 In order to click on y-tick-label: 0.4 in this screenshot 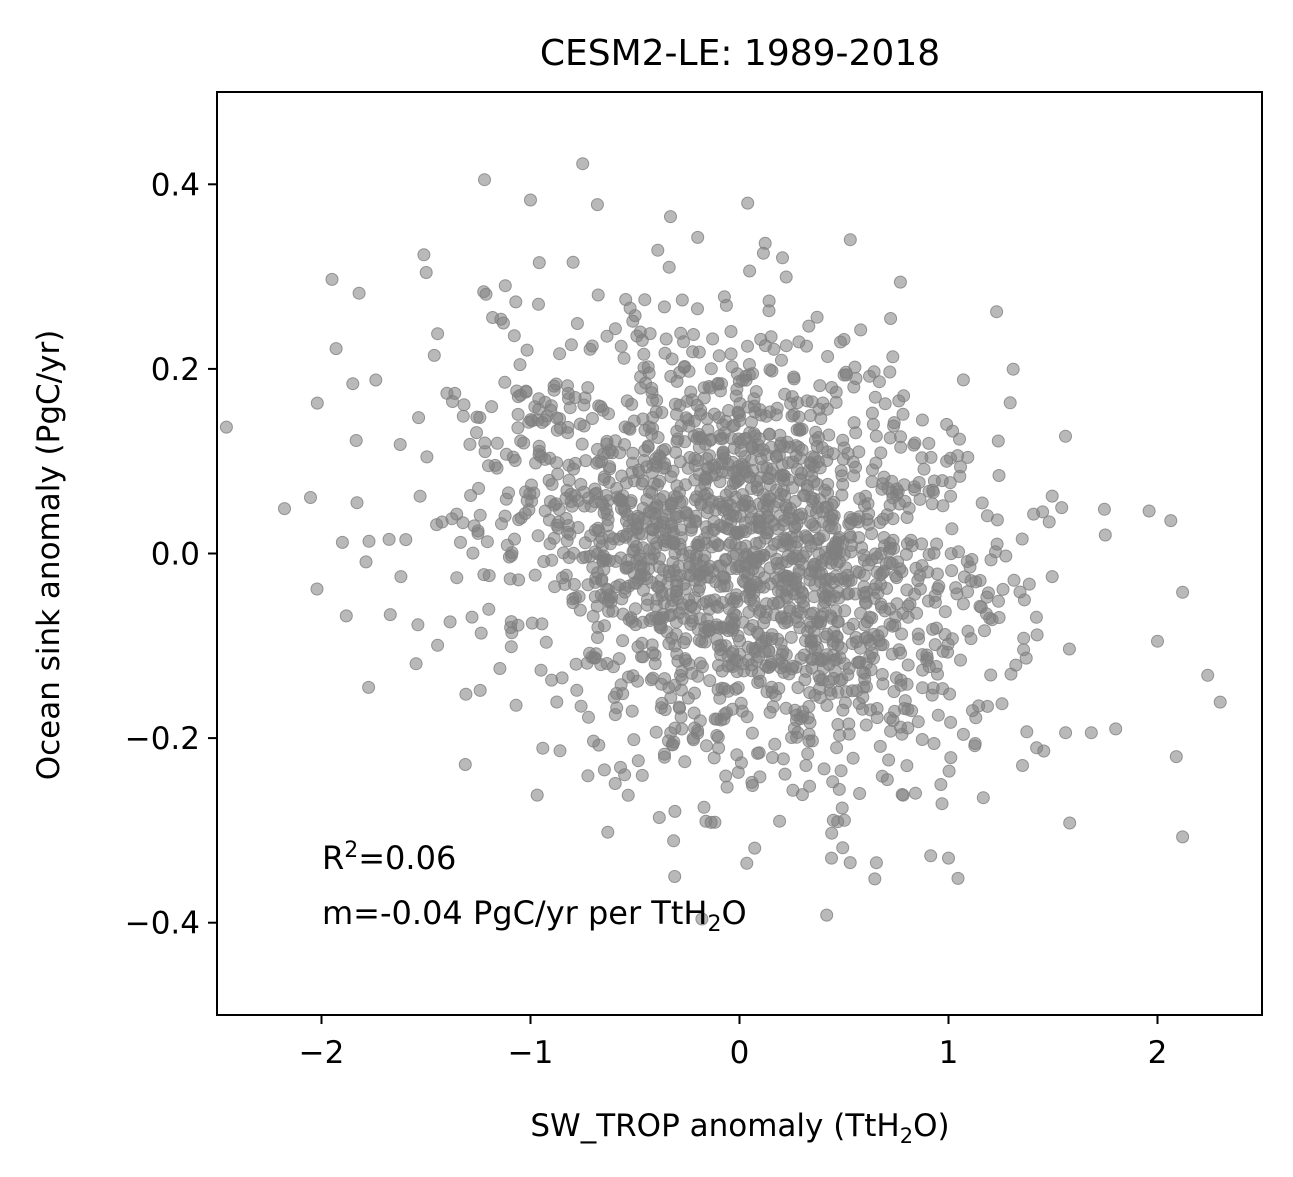, I will do `click(175, 185)`.